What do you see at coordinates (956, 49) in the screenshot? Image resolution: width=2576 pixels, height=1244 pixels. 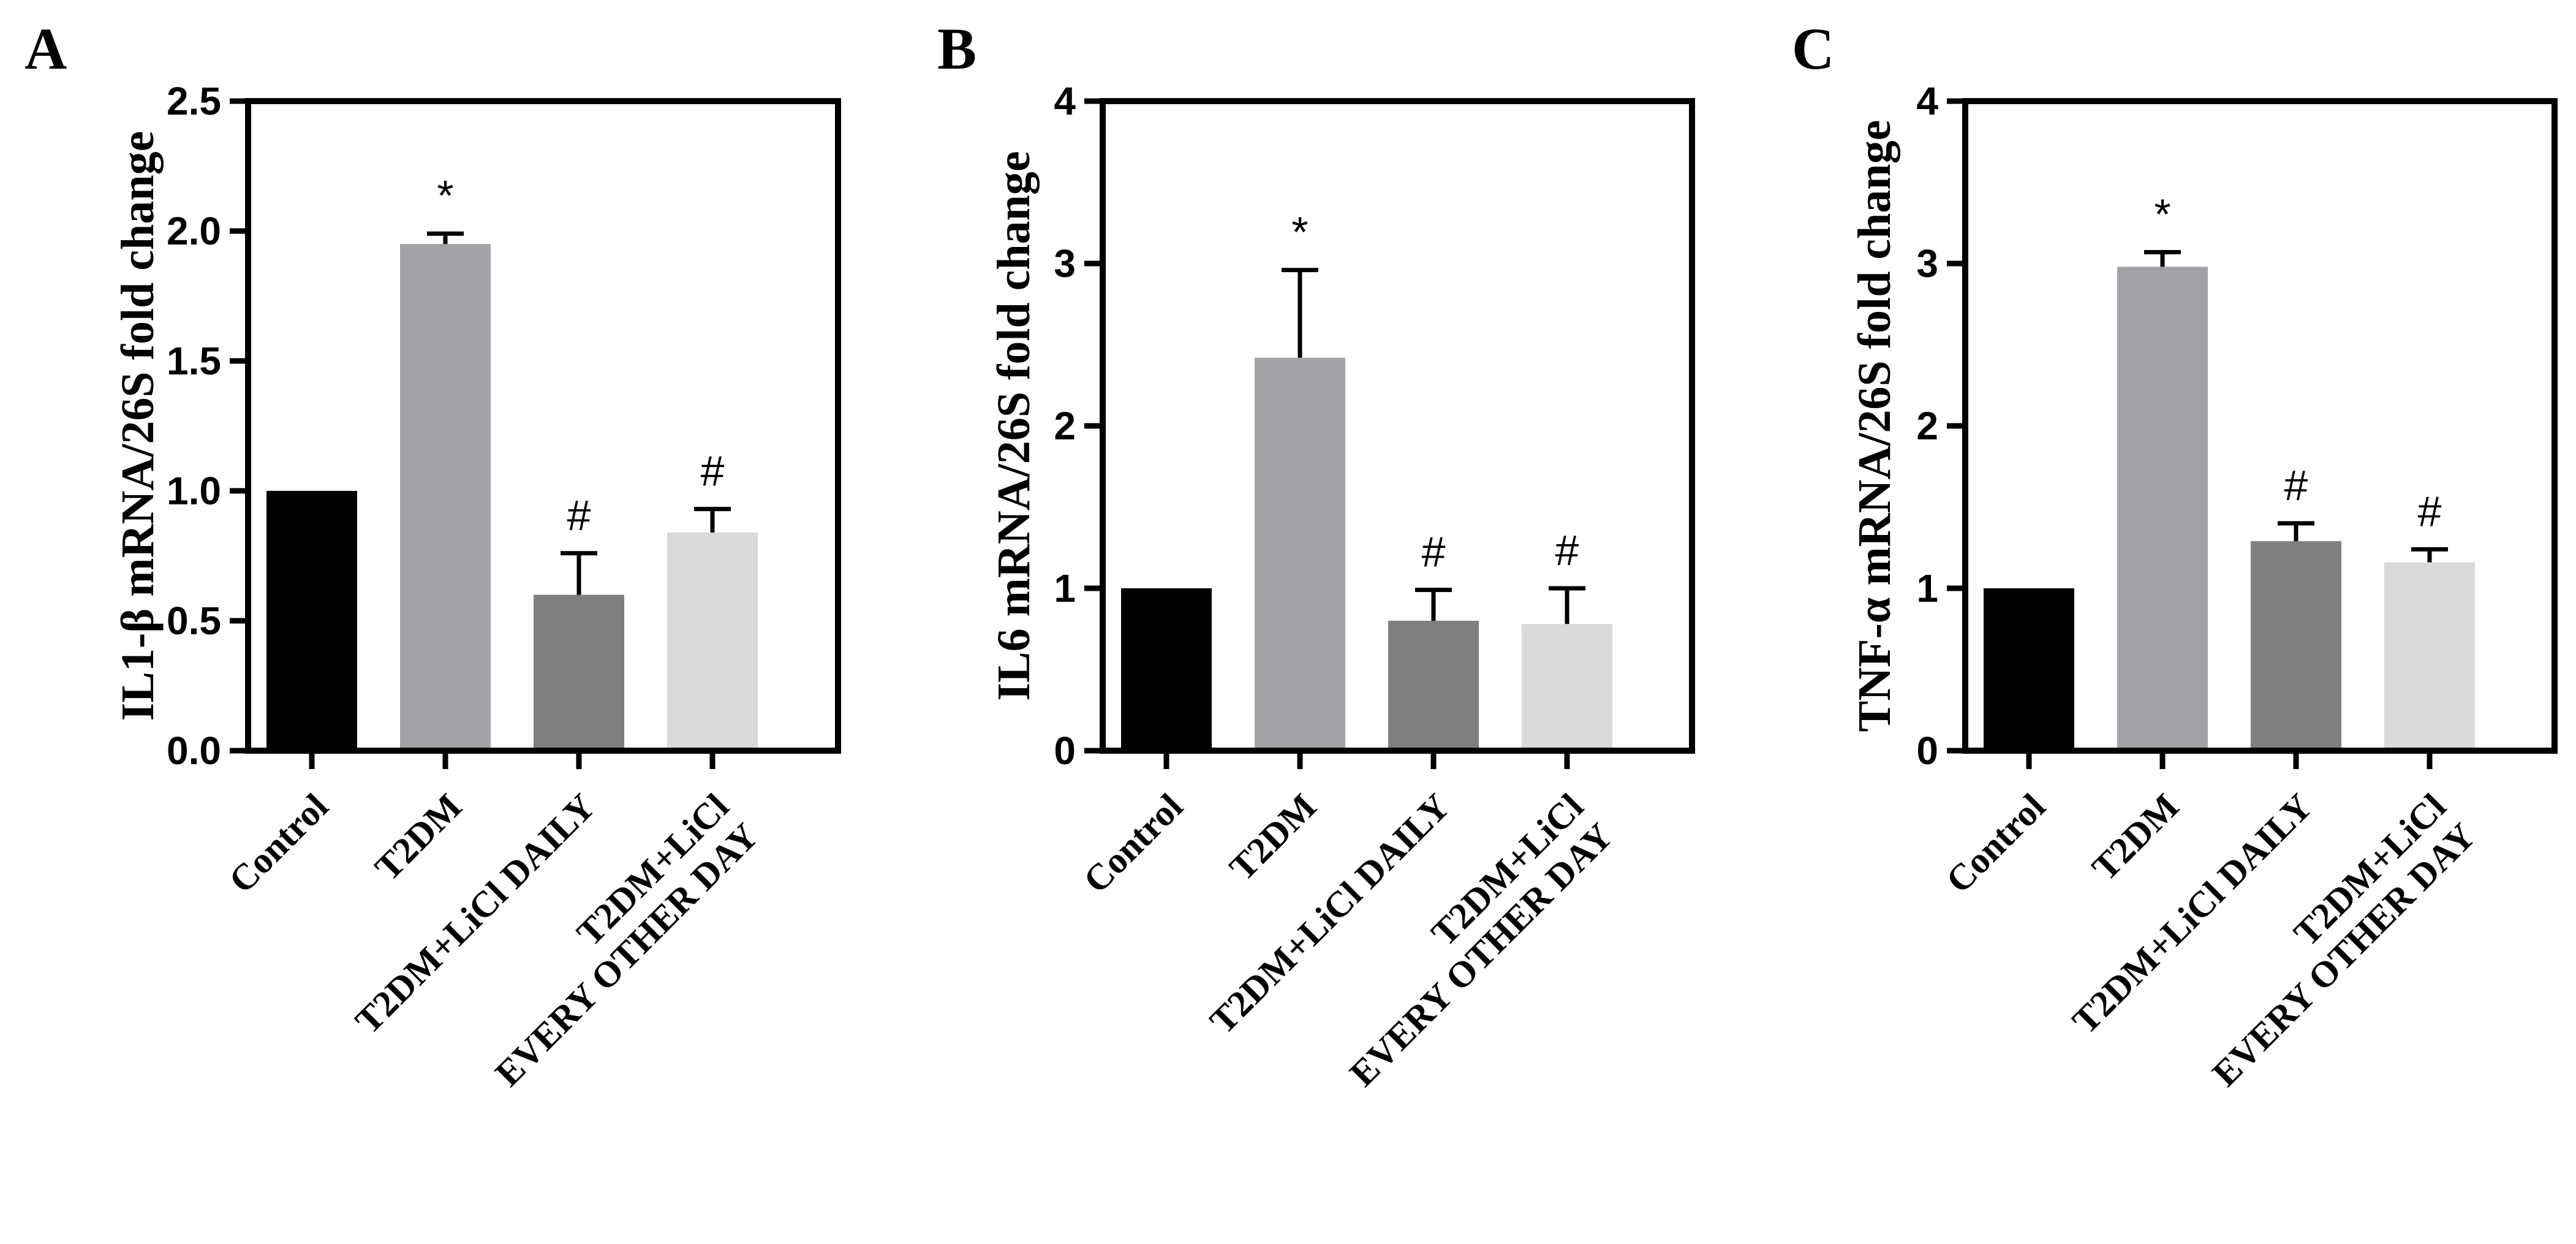 I see `panel-letter: B` at bounding box center [956, 49].